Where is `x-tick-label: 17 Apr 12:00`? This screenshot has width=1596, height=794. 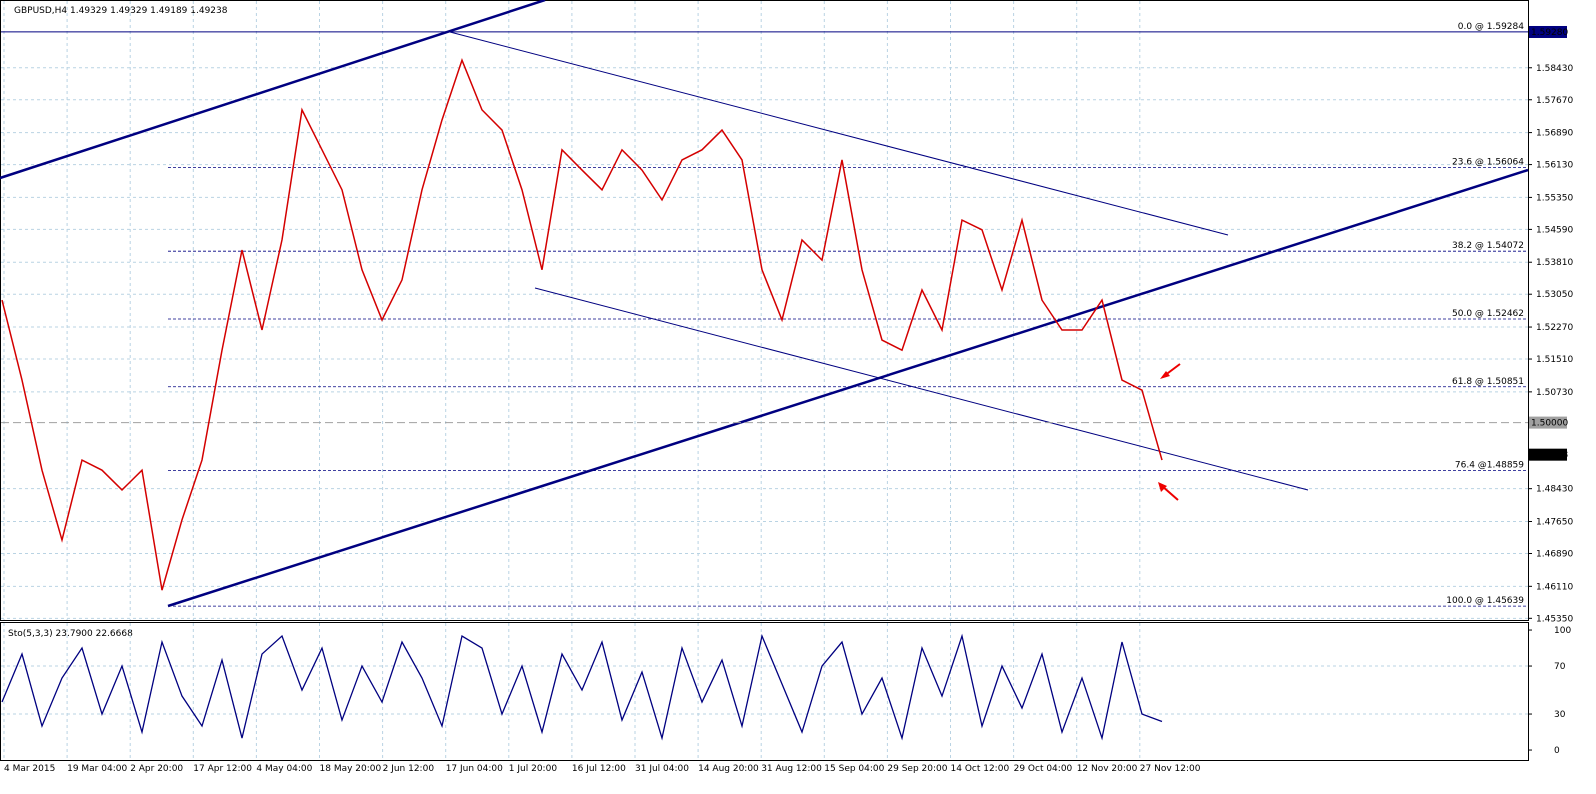
x-tick-label: 17 Apr 12:00 is located at coordinates (222, 769).